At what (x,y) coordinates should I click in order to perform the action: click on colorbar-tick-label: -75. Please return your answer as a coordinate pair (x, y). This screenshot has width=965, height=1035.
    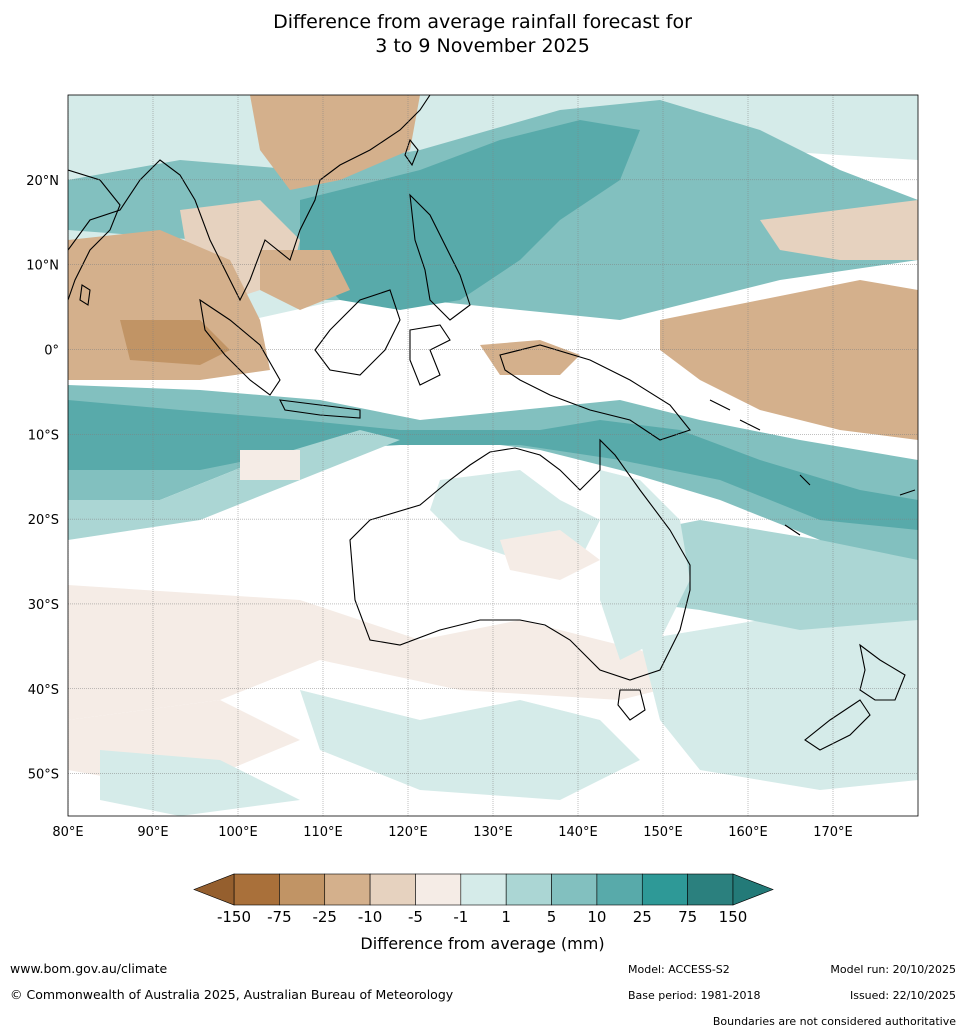
    Looking at the image, I should click on (279, 917).